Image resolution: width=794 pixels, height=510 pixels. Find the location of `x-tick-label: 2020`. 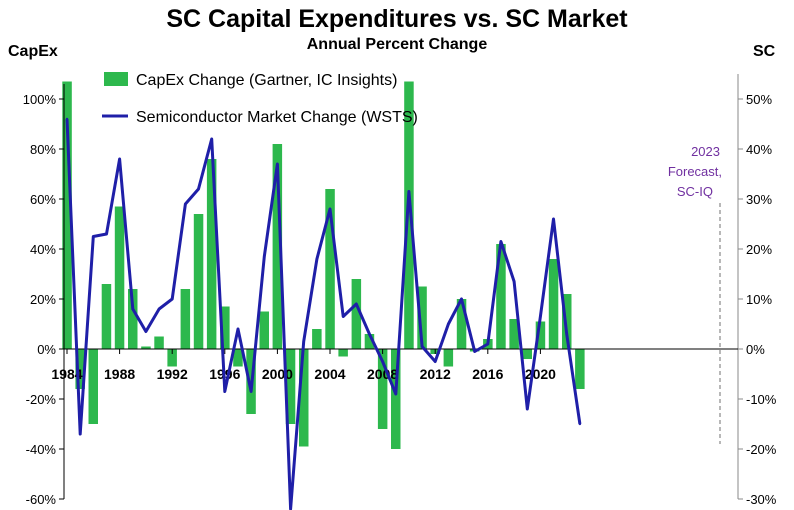

x-tick-label: 2020 is located at coordinates (540, 374).